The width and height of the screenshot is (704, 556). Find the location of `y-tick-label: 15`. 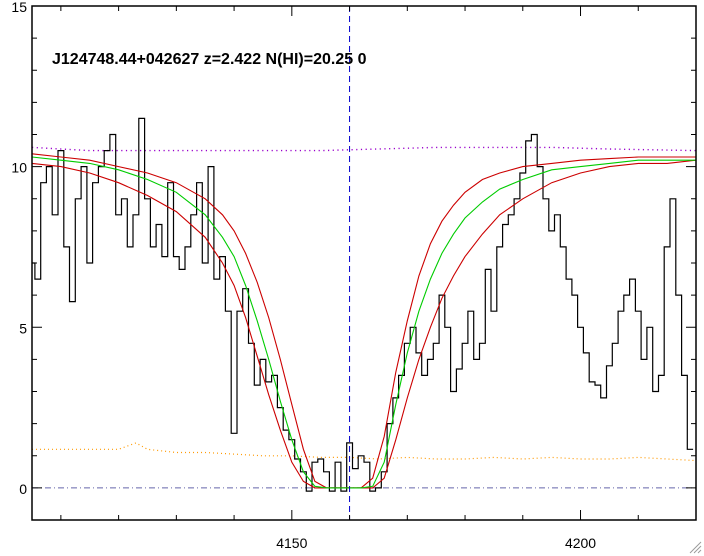

y-tick-label: 15 is located at coordinates (19, 7).